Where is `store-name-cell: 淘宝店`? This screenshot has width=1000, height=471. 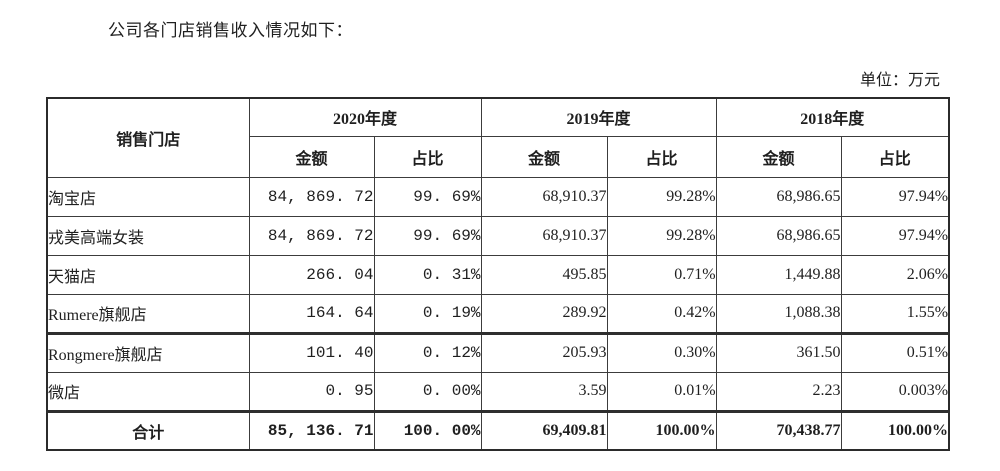
store-name-cell: 淘宝店 is located at coordinates (148, 196).